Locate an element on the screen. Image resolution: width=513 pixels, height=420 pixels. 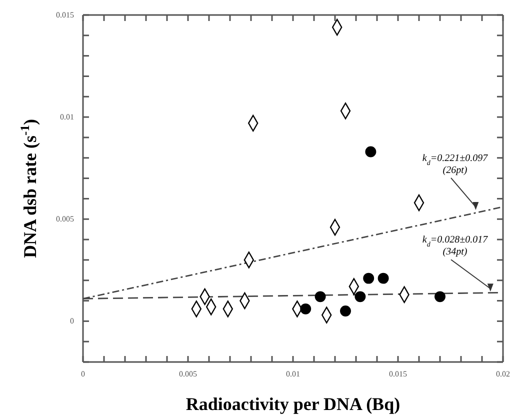
y-tick-label: 0 is located at coordinates (72, 321).